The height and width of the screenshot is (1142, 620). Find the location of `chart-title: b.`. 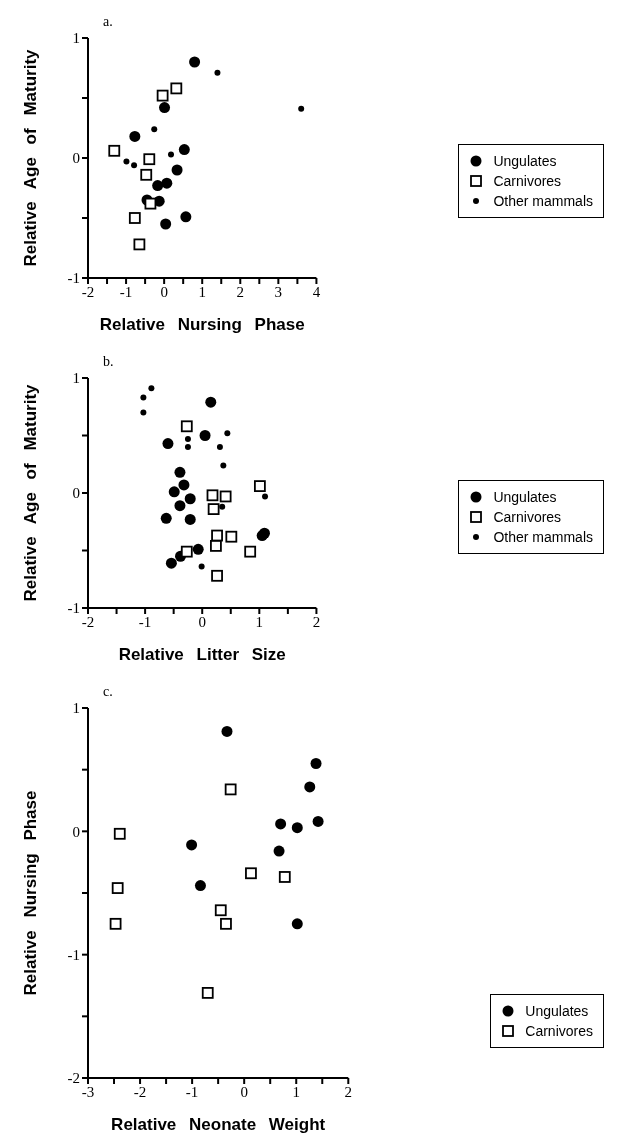

chart-title: b. is located at coordinates (108, 362).